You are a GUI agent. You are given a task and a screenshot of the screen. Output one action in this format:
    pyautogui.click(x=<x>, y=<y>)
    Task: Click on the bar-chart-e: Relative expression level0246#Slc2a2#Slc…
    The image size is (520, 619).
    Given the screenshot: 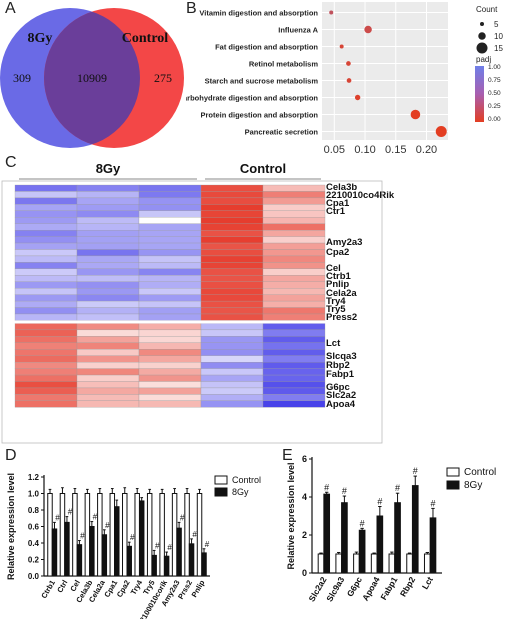 What is the action you would take?
    pyautogui.click(x=391, y=528)
    